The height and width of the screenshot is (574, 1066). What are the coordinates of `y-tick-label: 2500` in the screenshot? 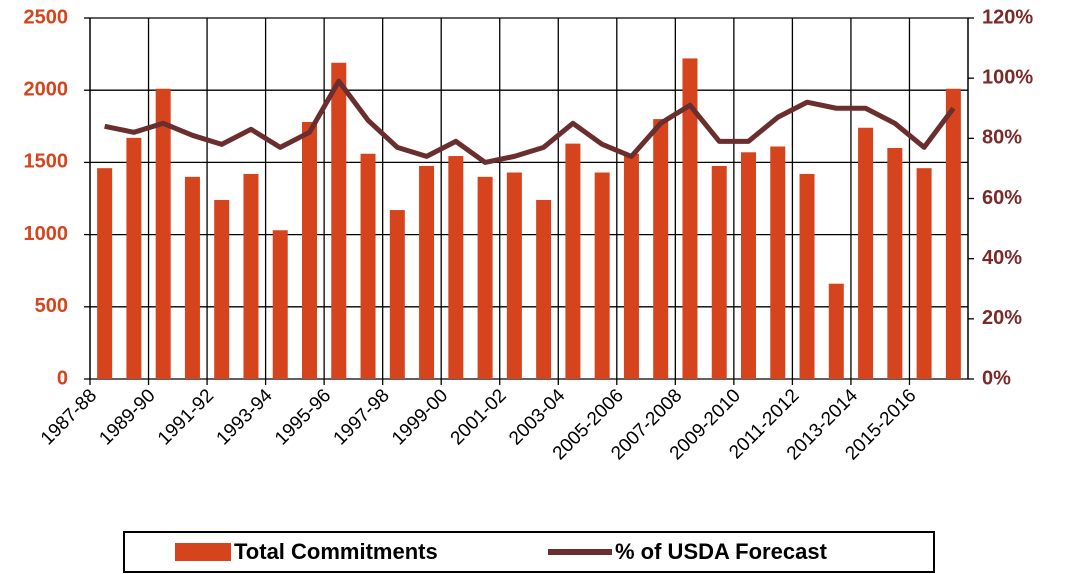 It's located at (46, 17).